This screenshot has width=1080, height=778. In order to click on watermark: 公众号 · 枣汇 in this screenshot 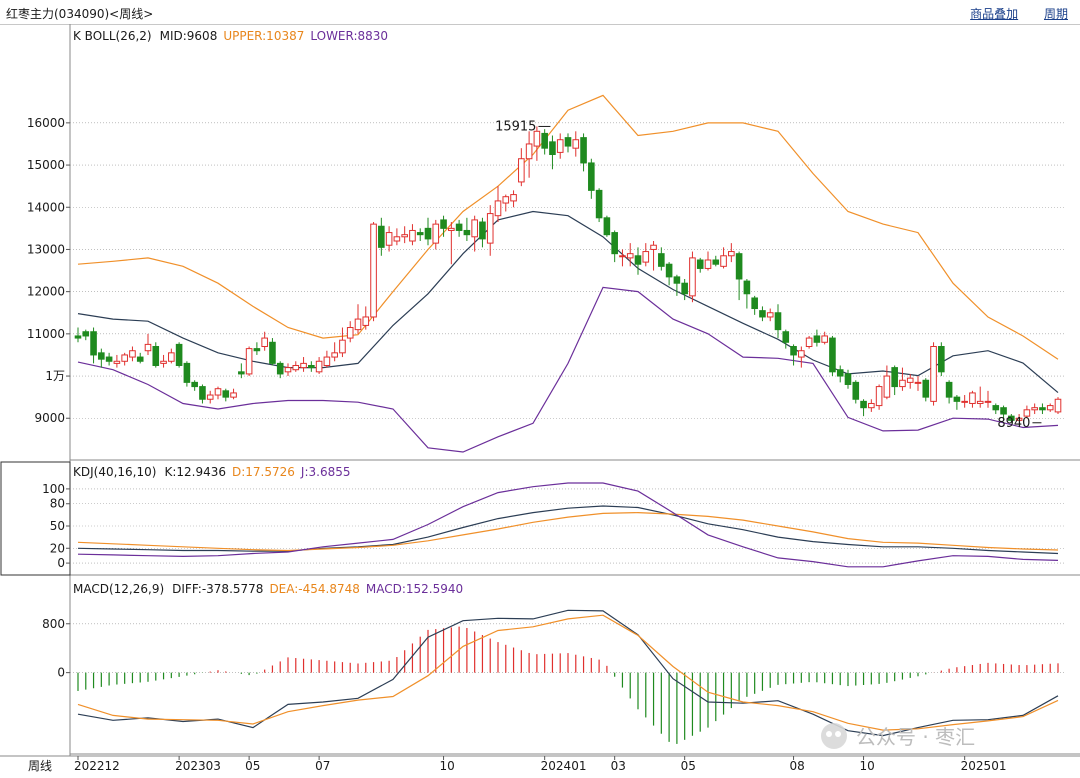, I will do `click(898, 736)`.